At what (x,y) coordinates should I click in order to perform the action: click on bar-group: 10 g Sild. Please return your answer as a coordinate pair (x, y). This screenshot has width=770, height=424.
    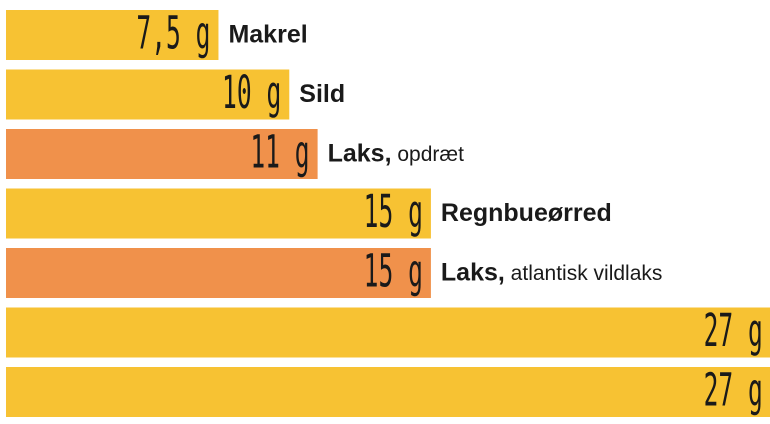
    Looking at the image, I should click on (175, 93).